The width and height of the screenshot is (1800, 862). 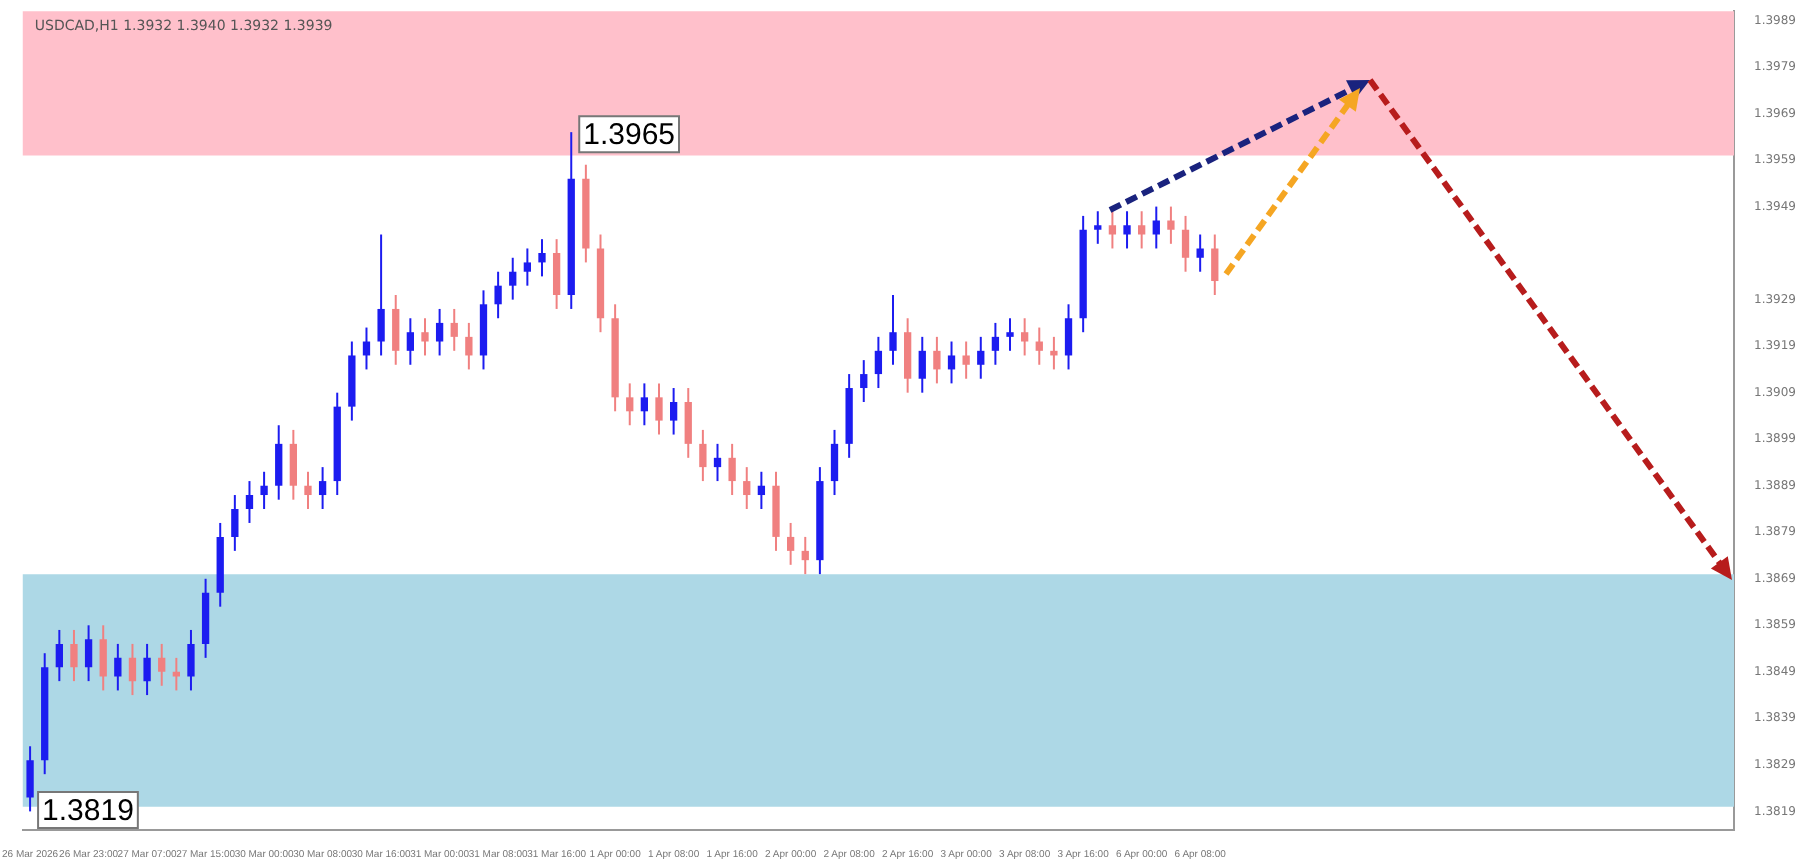 I want to click on annotation: 1.3965, so click(x=629, y=135).